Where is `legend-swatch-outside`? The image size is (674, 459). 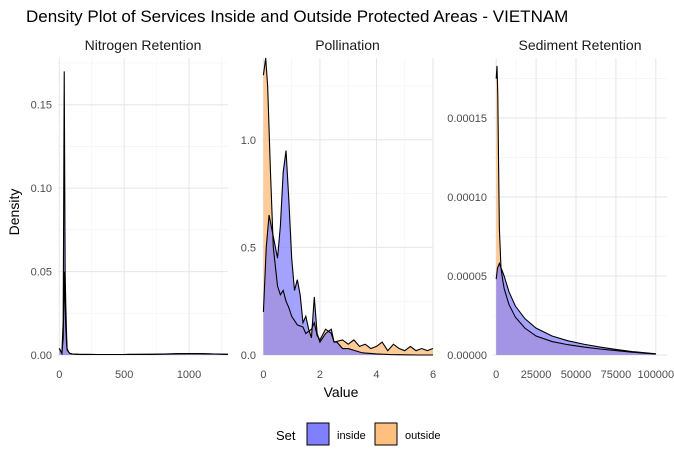 legend-swatch-outside is located at coordinates (386, 434).